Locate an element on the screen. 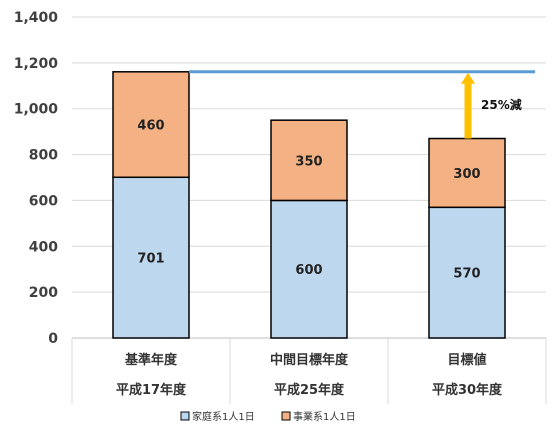 The image size is (559, 443). y-tick-label: 1,200 is located at coordinates (36, 64).